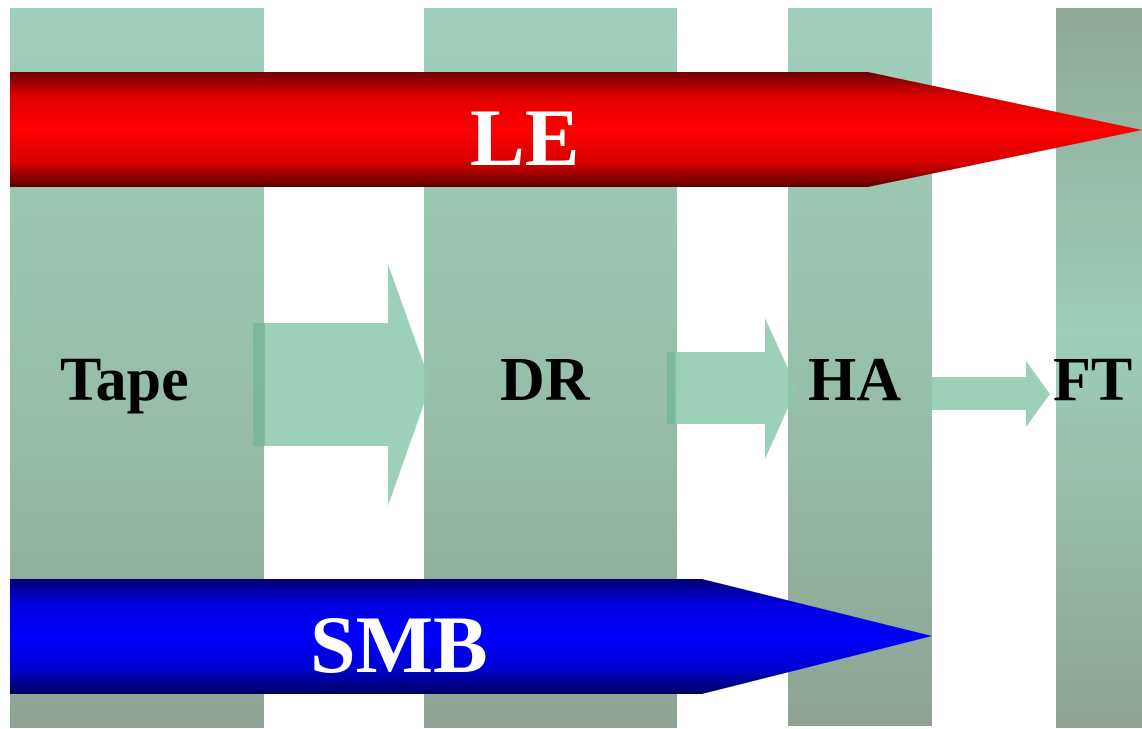 This screenshot has height=729, width=1142. I want to click on stage-label-tape: Tape, so click(124, 380).